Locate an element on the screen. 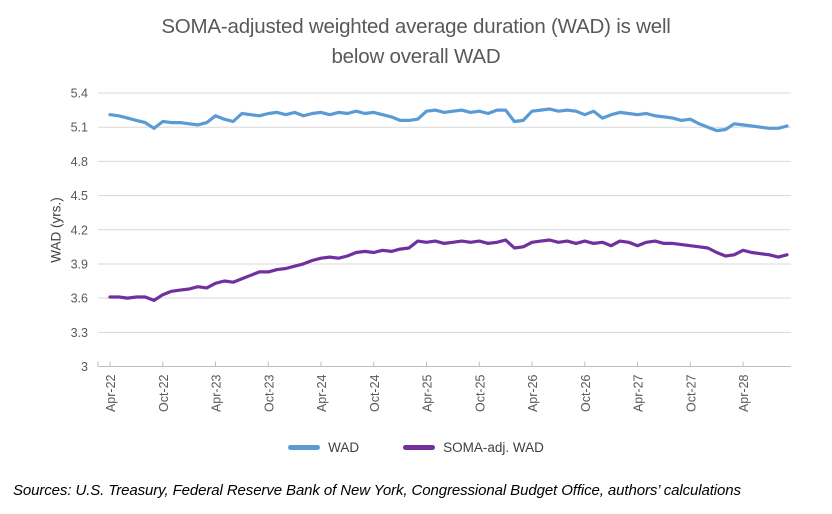 The width and height of the screenshot is (832, 514). legend-label-soma-adj-wad: SOMA-adj. WAD is located at coordinates (493, 447).